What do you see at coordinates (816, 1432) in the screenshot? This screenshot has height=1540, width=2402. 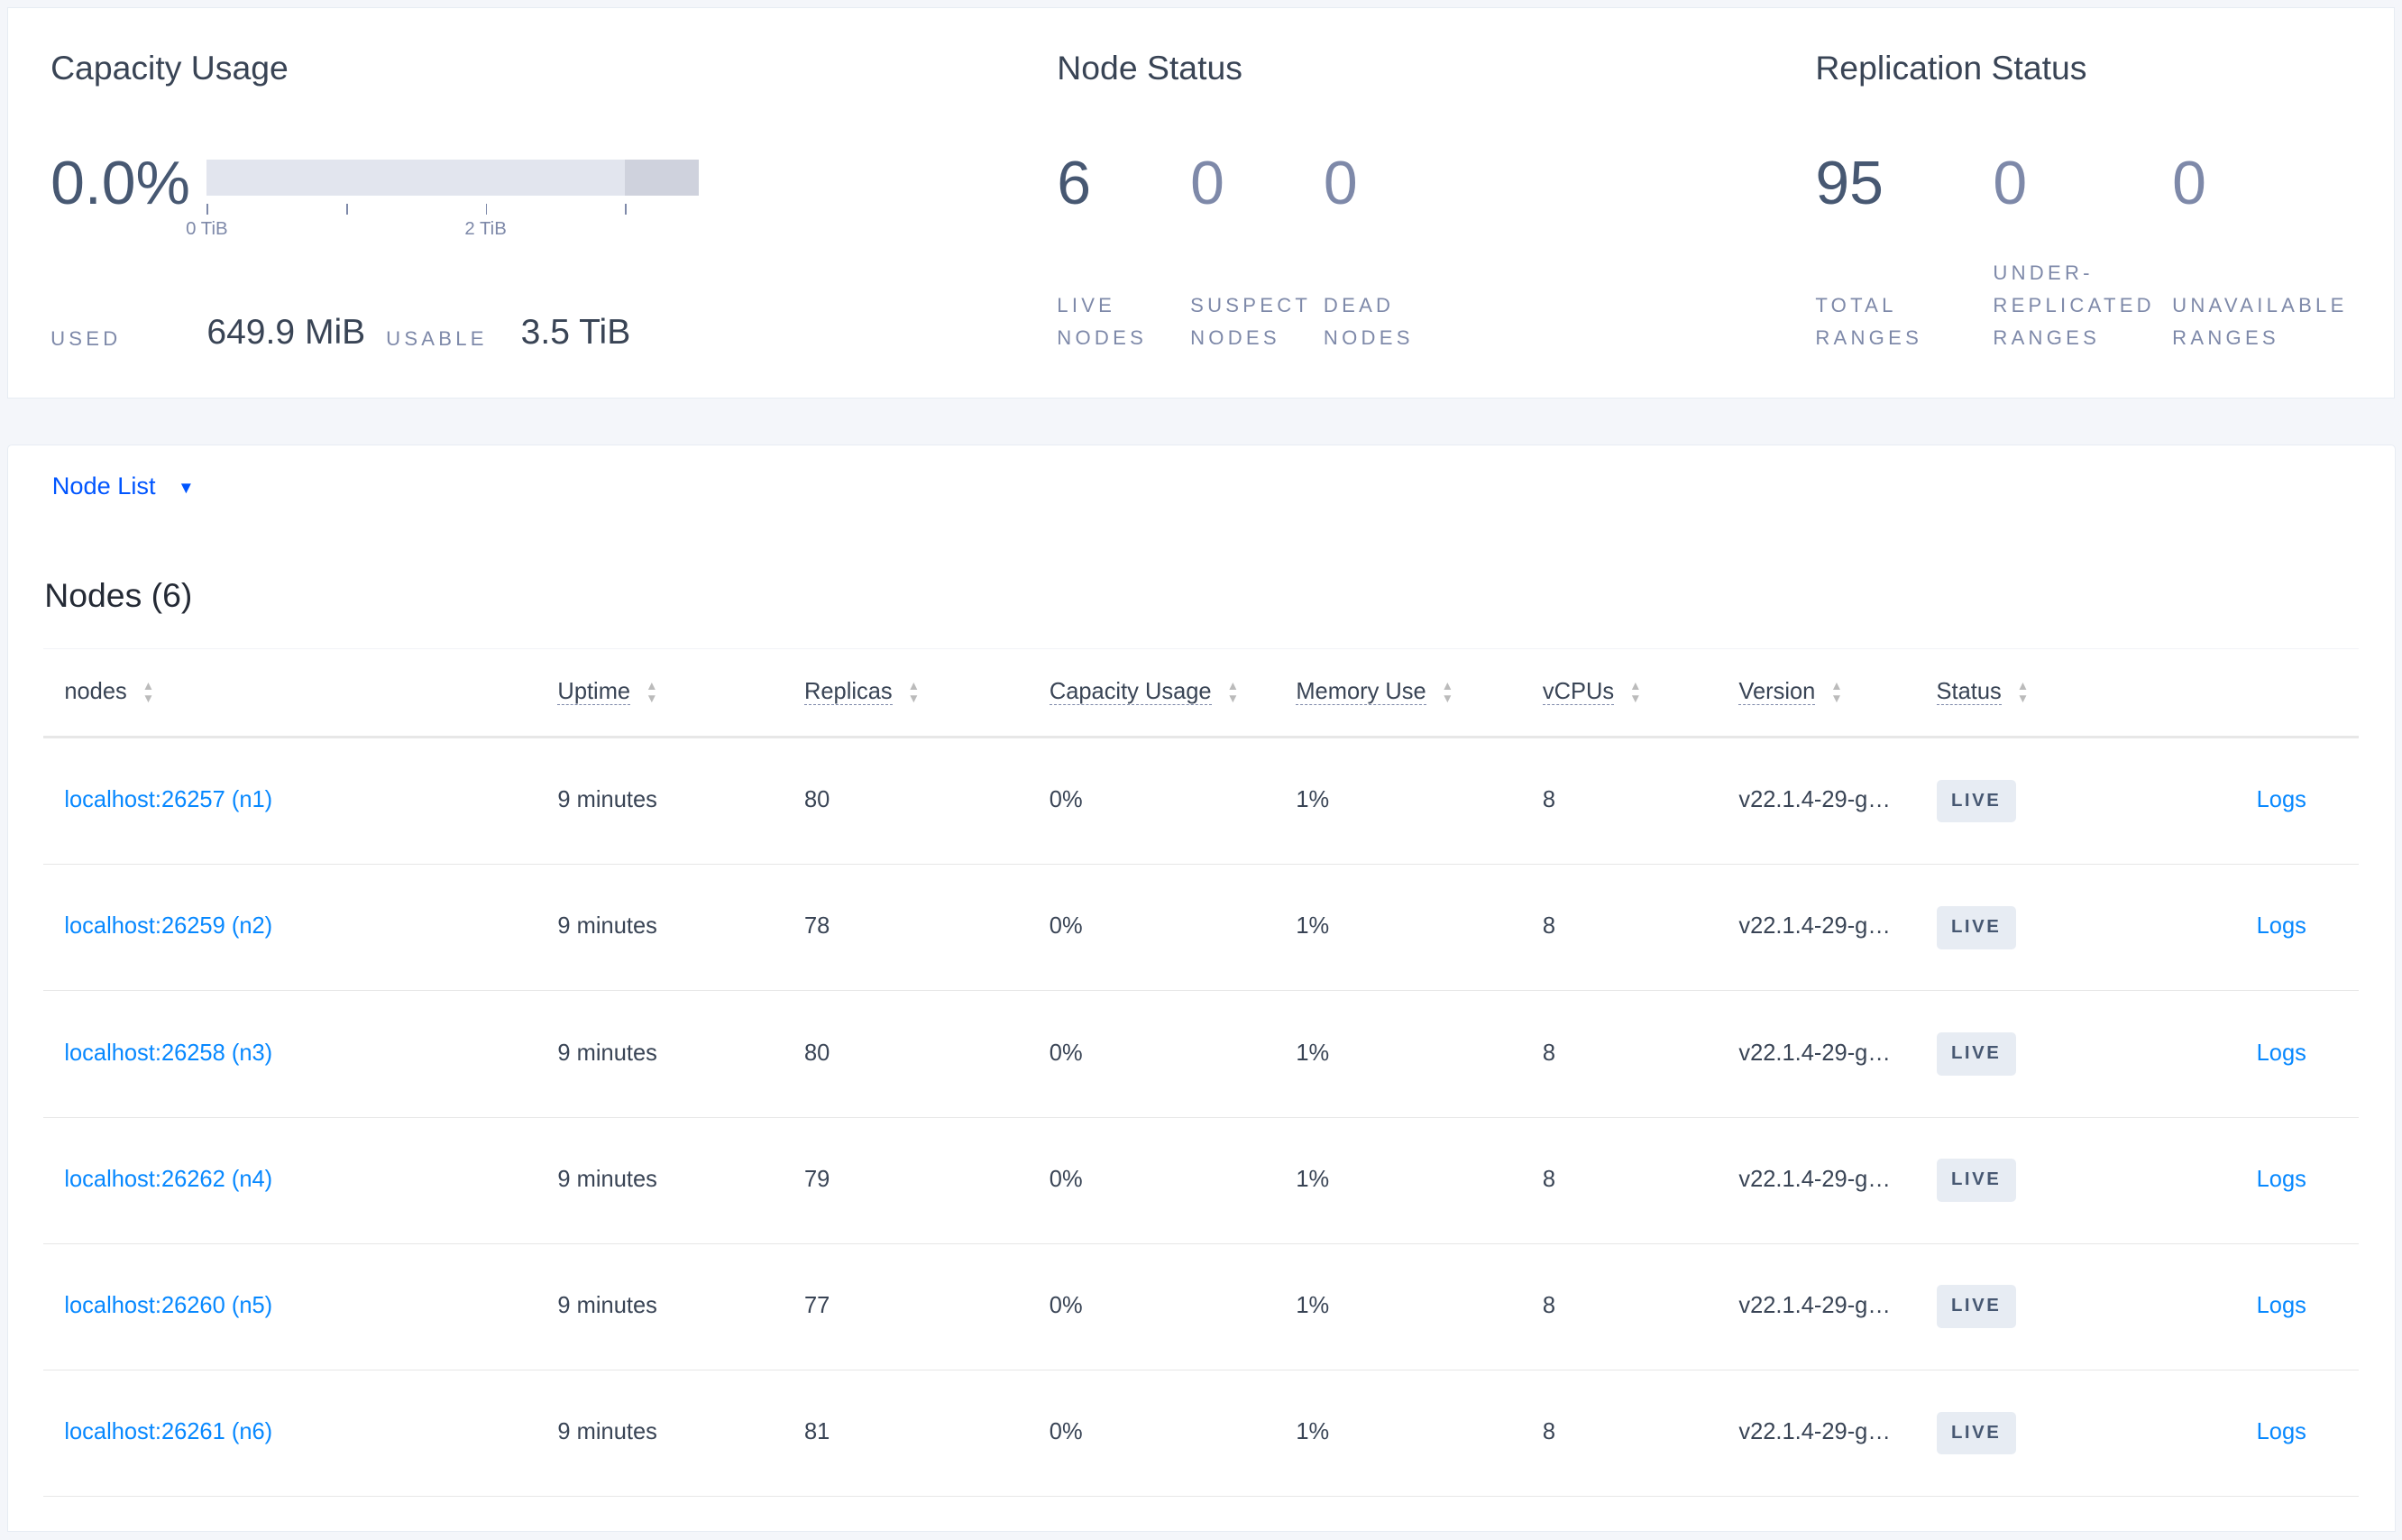 I see `cell-replicas: 81` at bounding box center [816, 1432].